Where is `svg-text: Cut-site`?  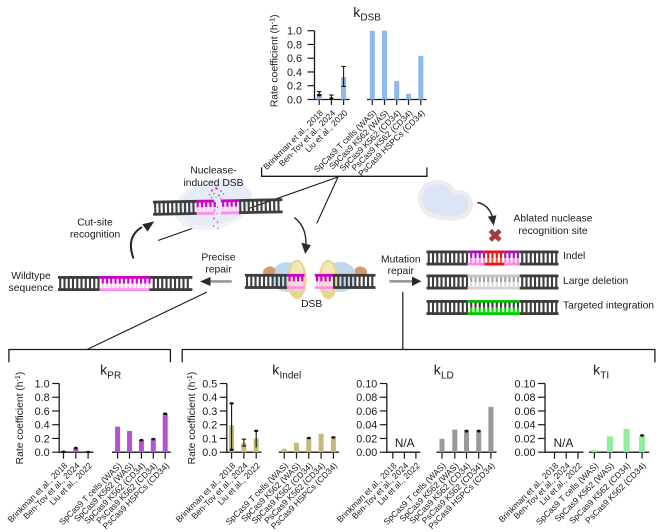
svg-text: Cut-site is located at coordinates (95, 223).